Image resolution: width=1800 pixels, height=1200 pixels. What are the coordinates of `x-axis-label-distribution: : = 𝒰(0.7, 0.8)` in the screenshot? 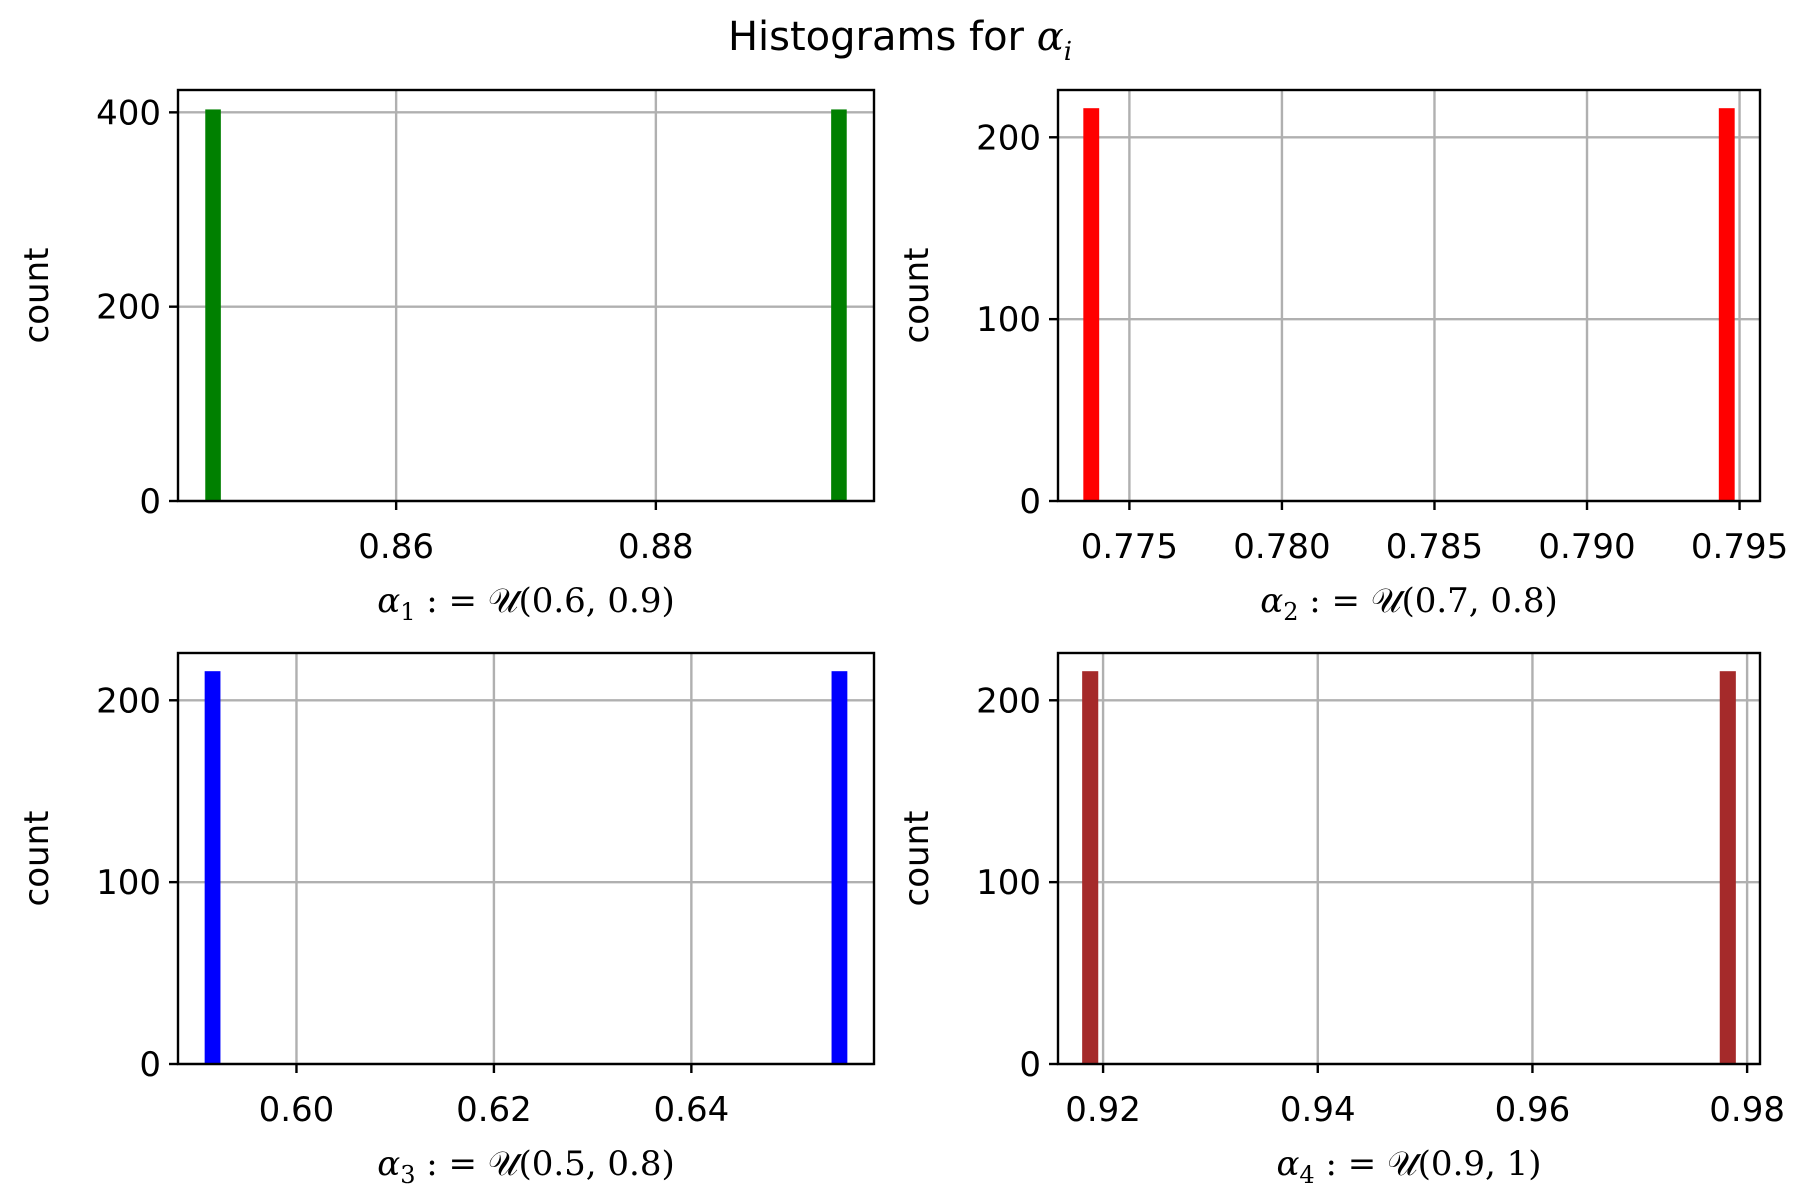 It's located at (1427, 601).